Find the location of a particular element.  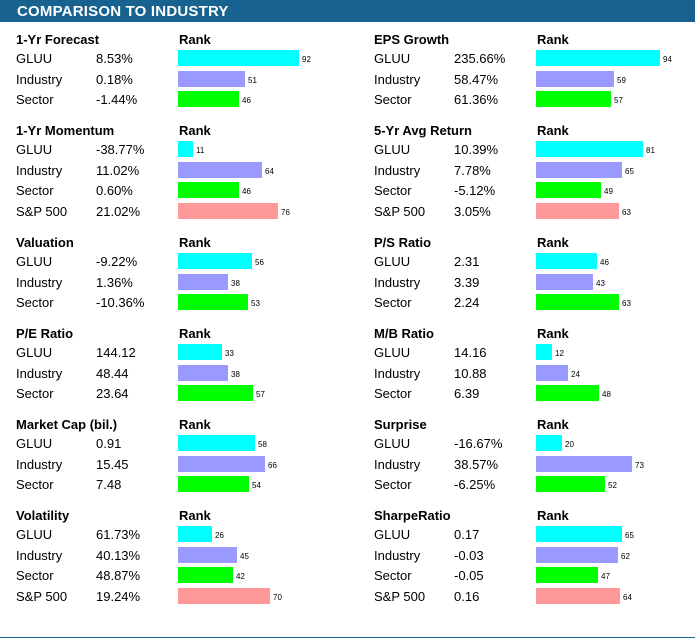

row-value: 11.02% is located at coordinates (118, 170).